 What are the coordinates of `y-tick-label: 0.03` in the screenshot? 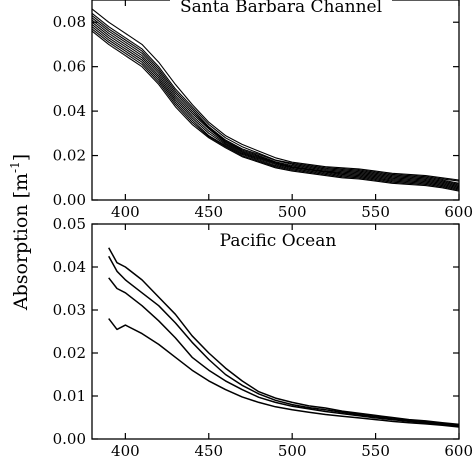 It's located at (69, 310).